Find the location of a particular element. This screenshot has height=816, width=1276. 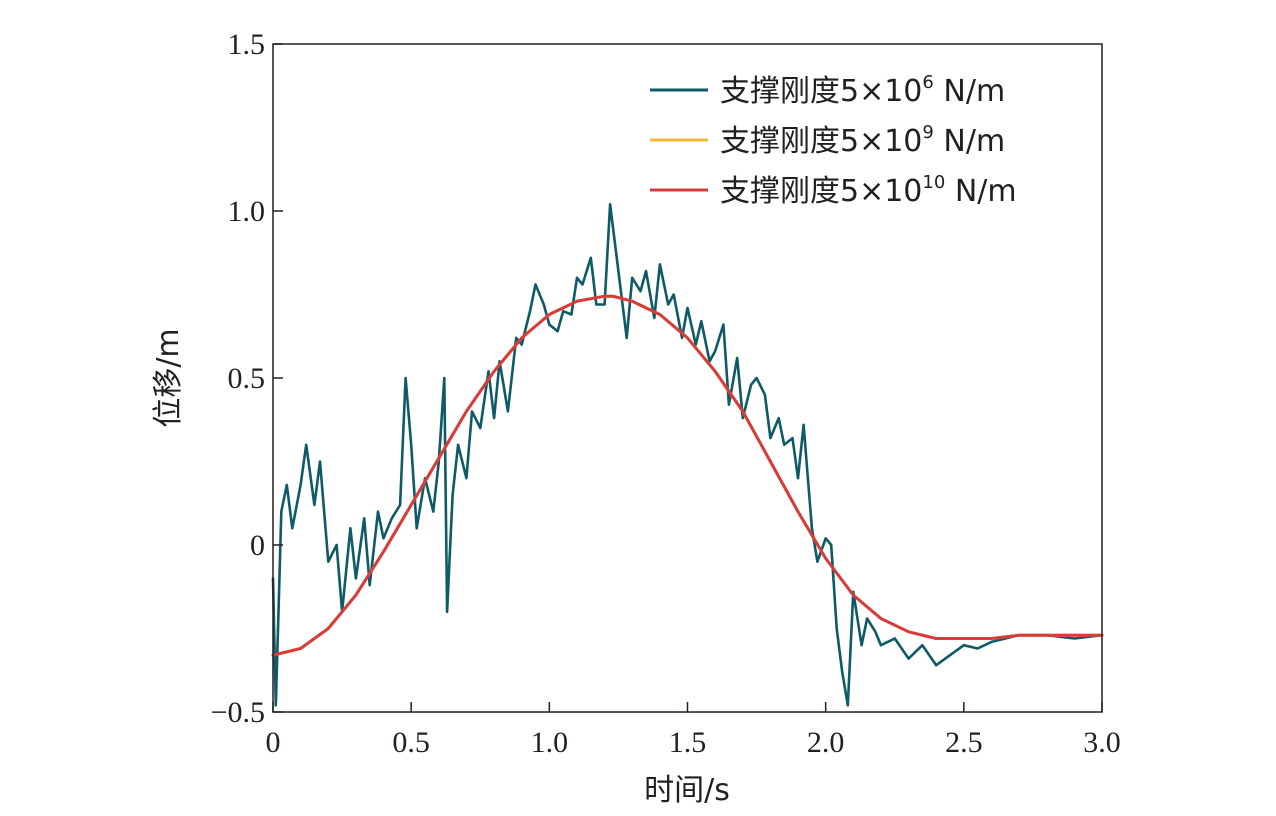

x-tick-label: 3.0 is located at coordinates (1102, 742).